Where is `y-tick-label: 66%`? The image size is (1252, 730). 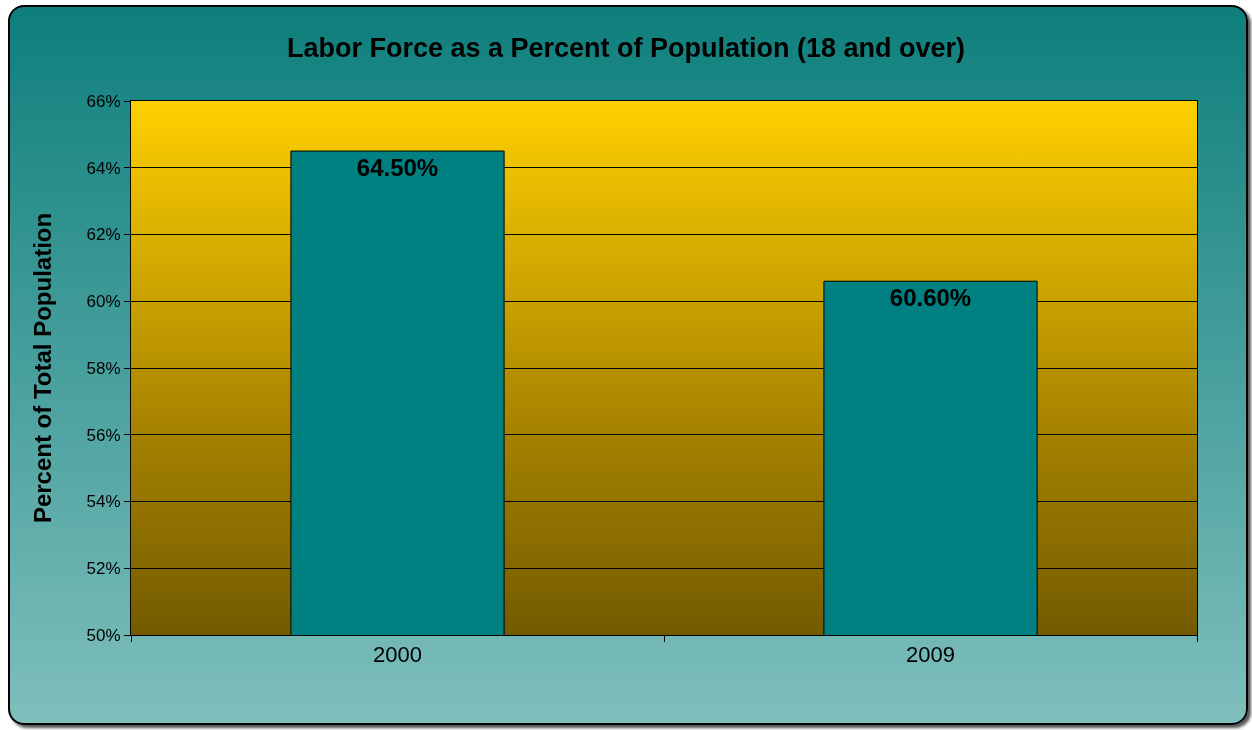 y-tick-label: 66% is located at coordinates (103, 101).